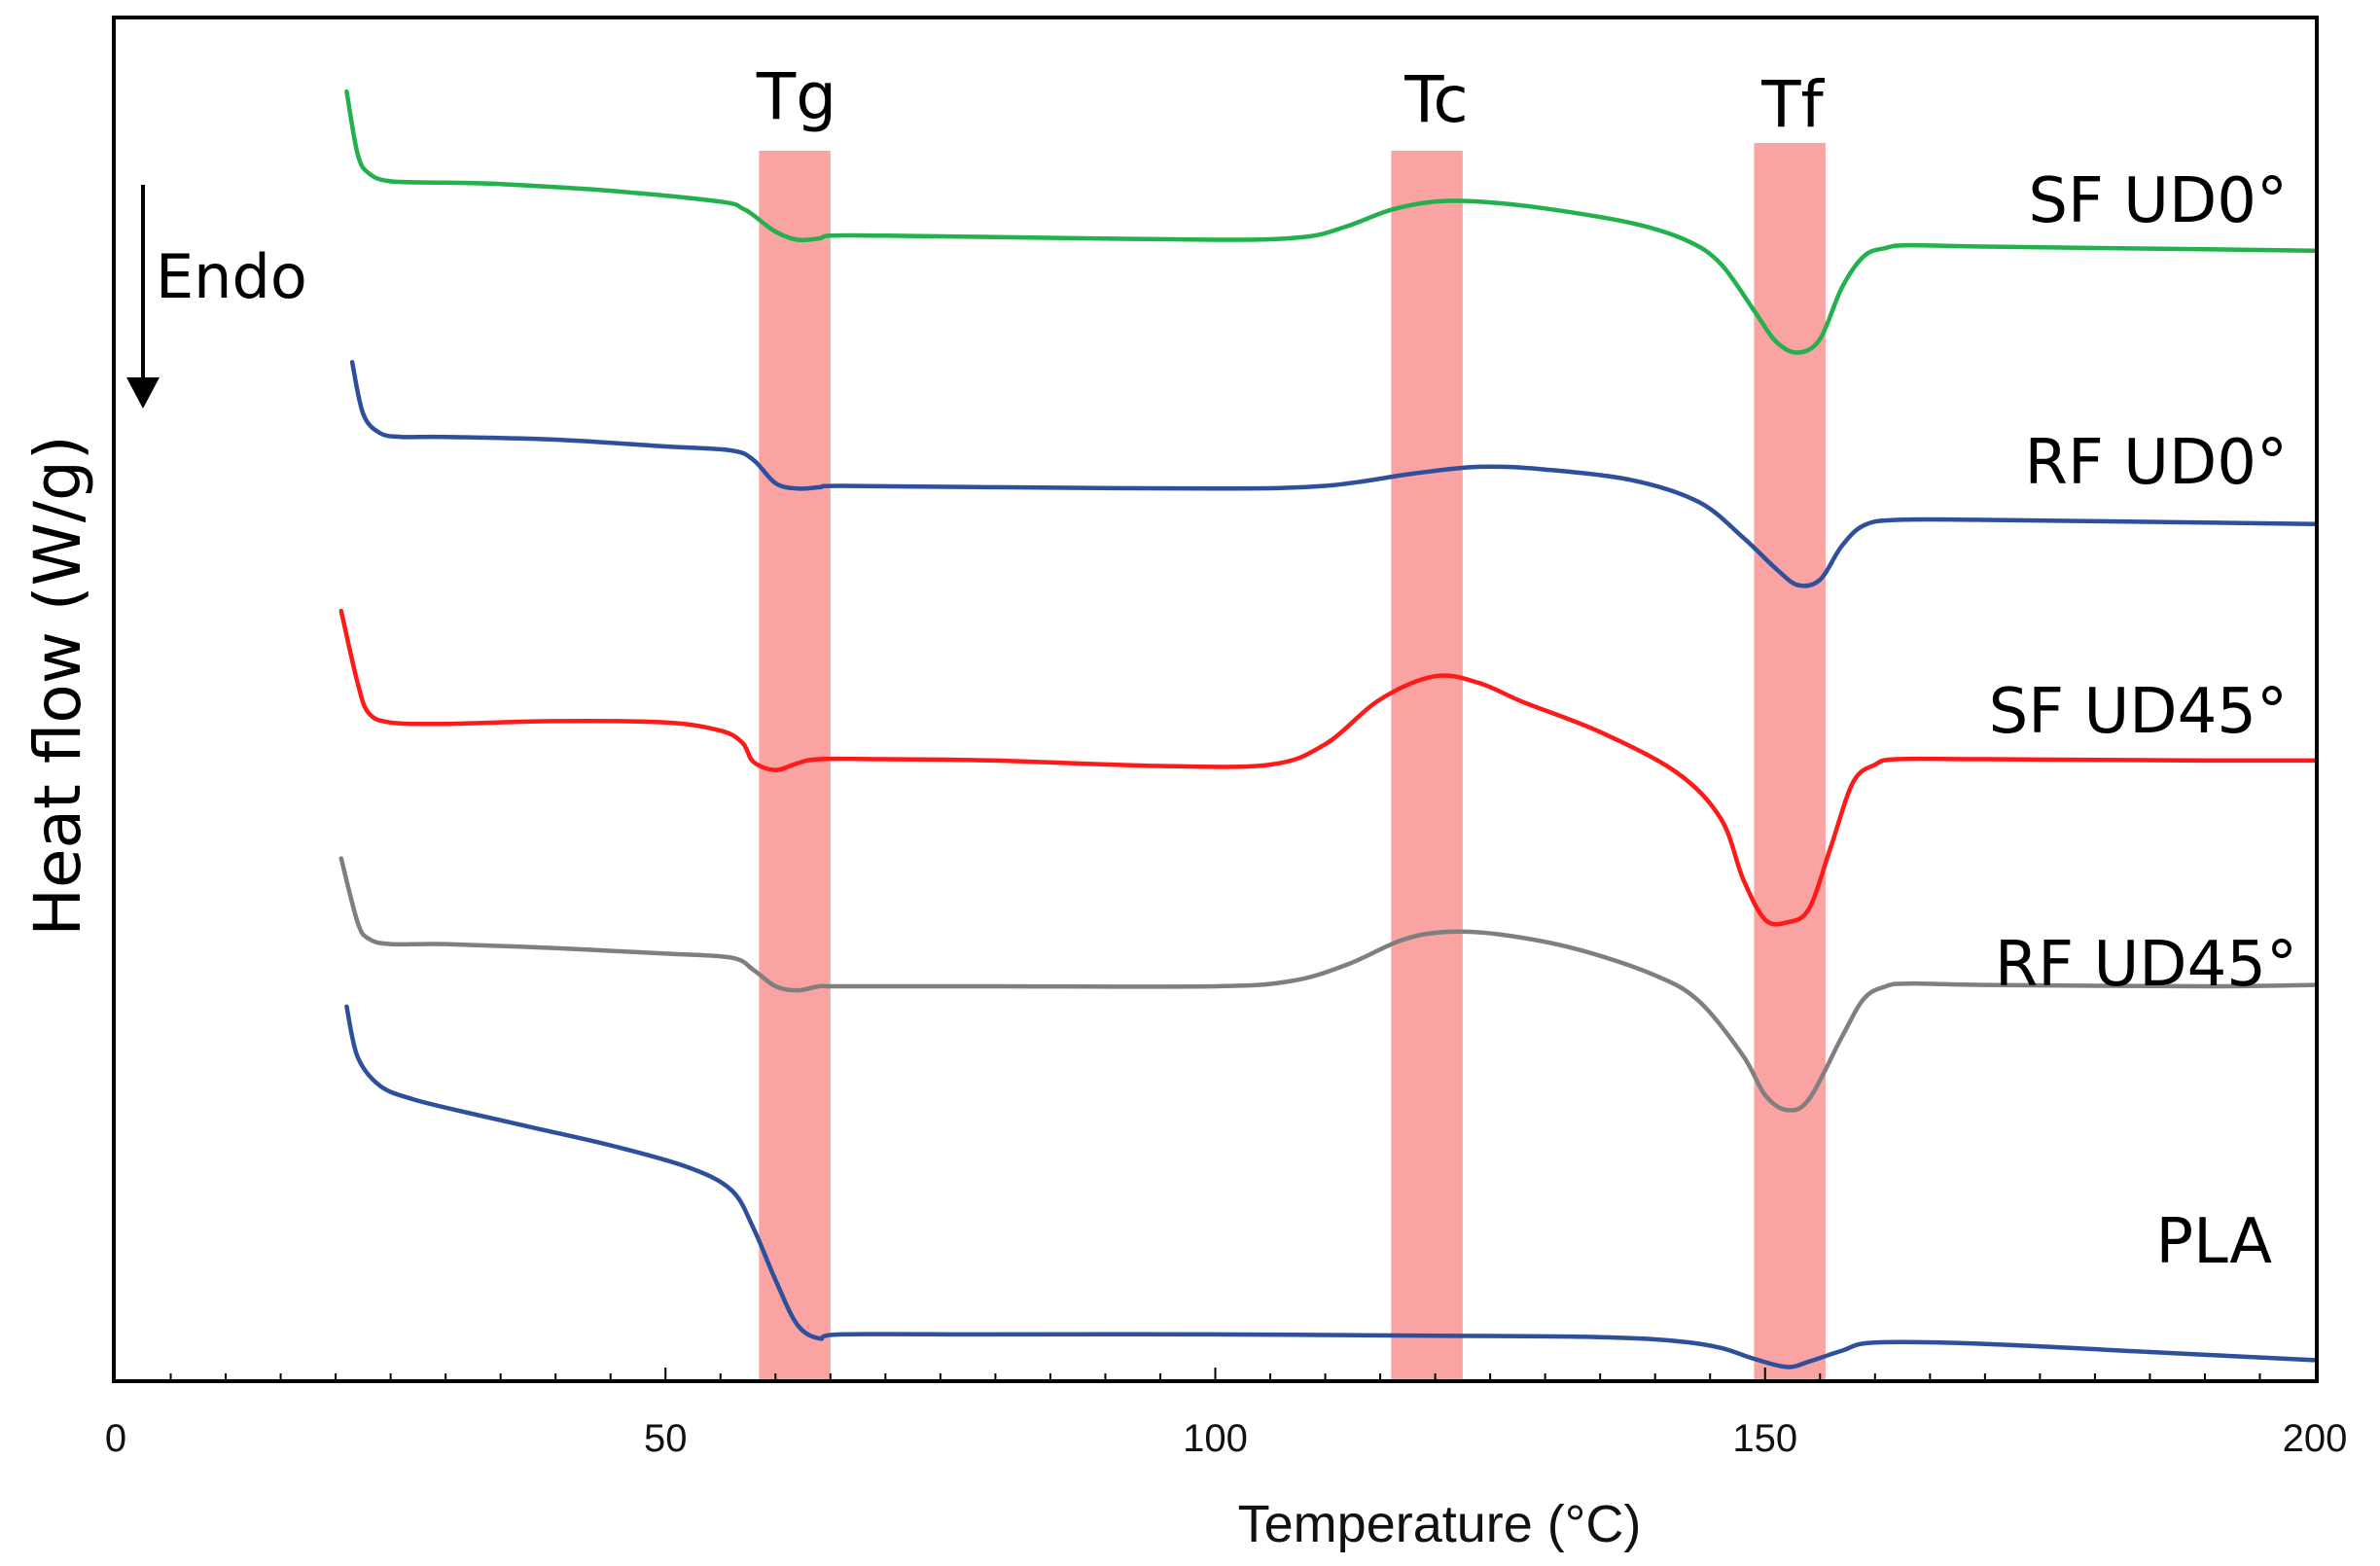 This screenshot has width=2380, height=1566. I want to click on series-label-pla: PLA, so click(2214, 1242).